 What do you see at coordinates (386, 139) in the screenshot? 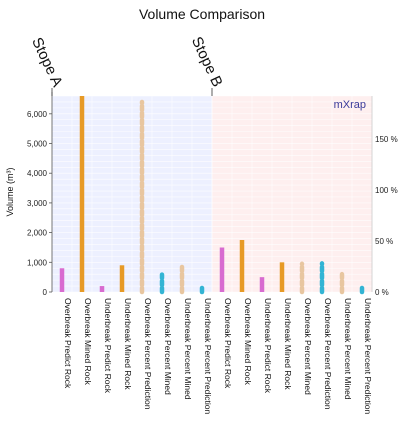
I see `y2-tick-label: 150 %` at bounding box center [386, 139].